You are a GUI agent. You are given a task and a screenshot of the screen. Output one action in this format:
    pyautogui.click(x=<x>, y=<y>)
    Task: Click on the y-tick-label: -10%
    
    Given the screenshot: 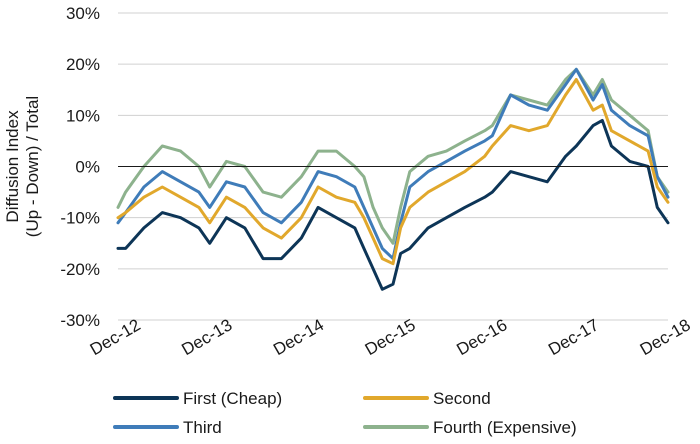 What is the action you would take?
    pyautogui.click(x=80, y=218)
    